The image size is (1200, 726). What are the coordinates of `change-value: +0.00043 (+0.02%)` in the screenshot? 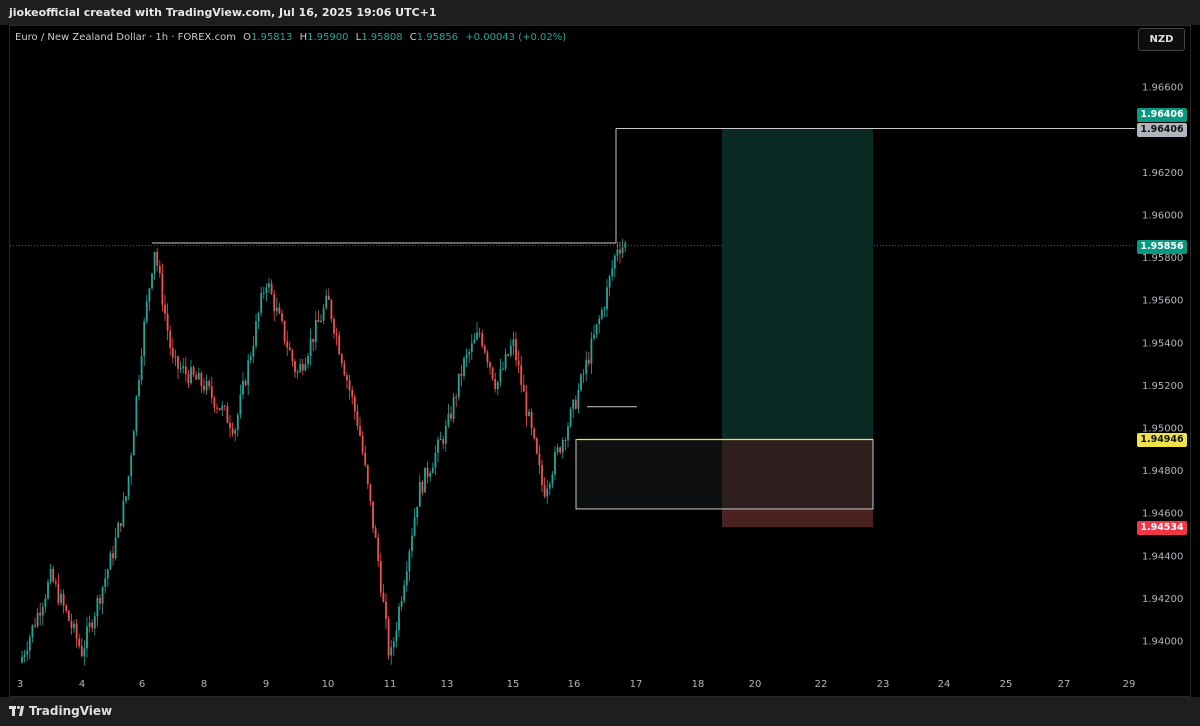 It's located at (516, 37).